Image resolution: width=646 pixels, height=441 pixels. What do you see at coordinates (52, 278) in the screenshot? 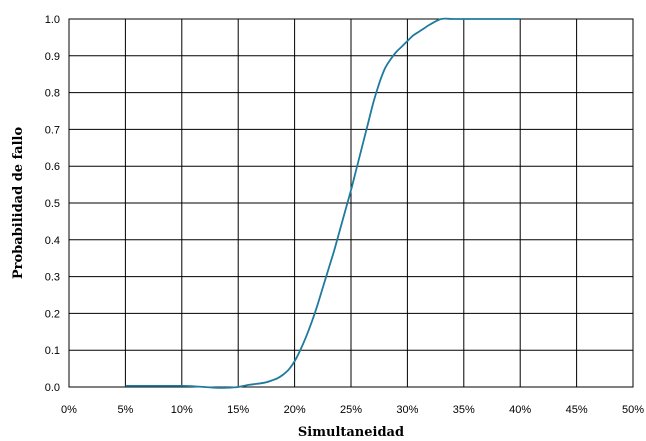
I see `y-tick-label: 0.3` at bounding box center [52, 278].